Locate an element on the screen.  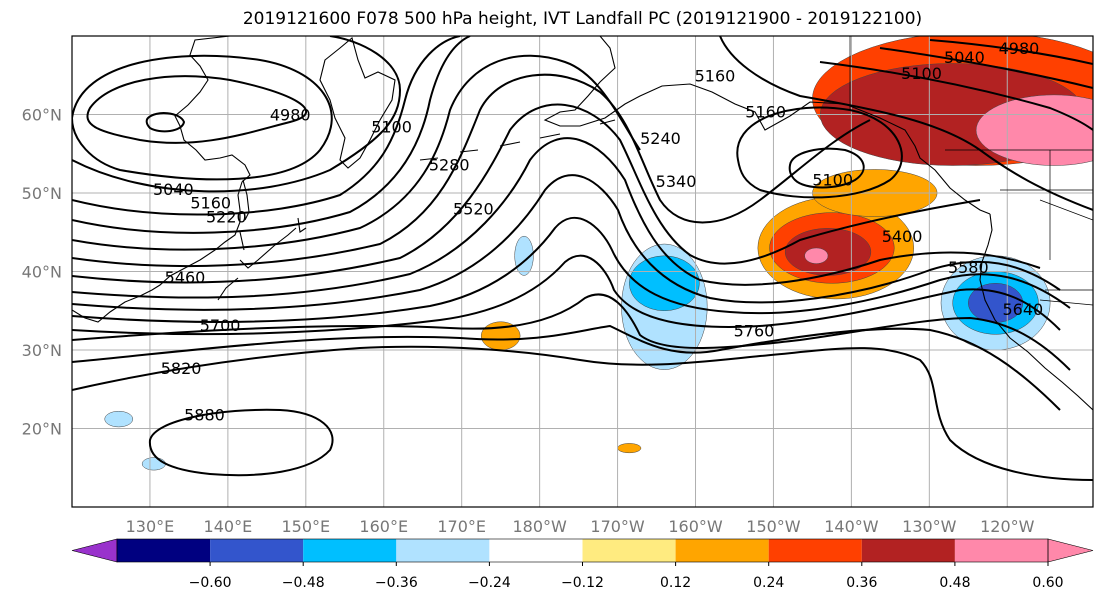
lat-tick-label: 50°N is located at coordinates (42, 193).